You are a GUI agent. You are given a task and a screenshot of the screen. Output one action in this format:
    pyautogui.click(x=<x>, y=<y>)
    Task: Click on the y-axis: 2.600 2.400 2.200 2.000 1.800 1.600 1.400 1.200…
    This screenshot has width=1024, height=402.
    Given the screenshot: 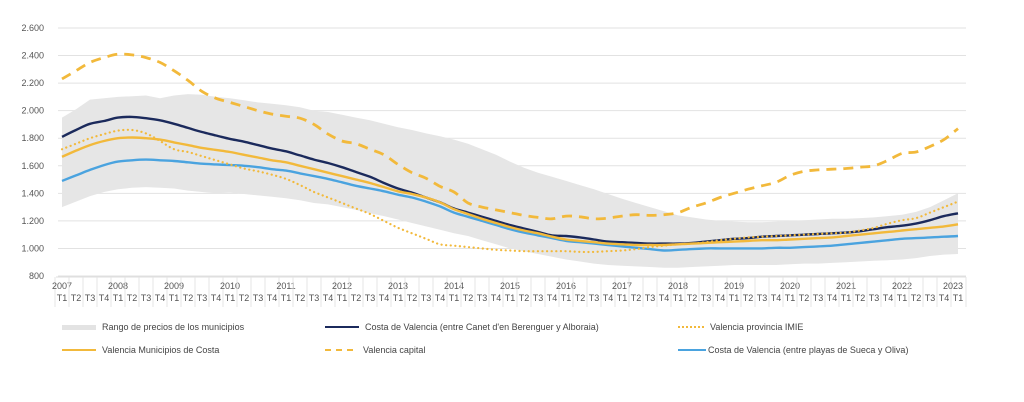 What is the action you would take?
    pyautogui.click(x=32, y=152)
    